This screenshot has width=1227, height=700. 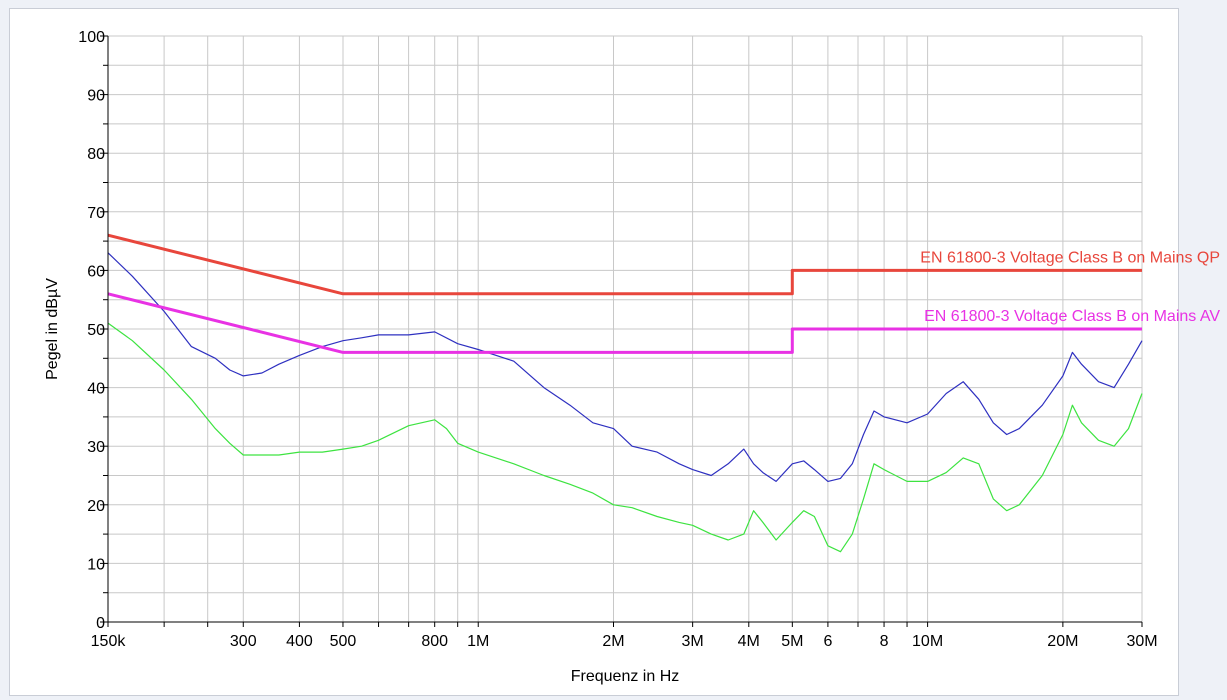 I want to click on x-tick-label: 800, so click(x=434, y=641).